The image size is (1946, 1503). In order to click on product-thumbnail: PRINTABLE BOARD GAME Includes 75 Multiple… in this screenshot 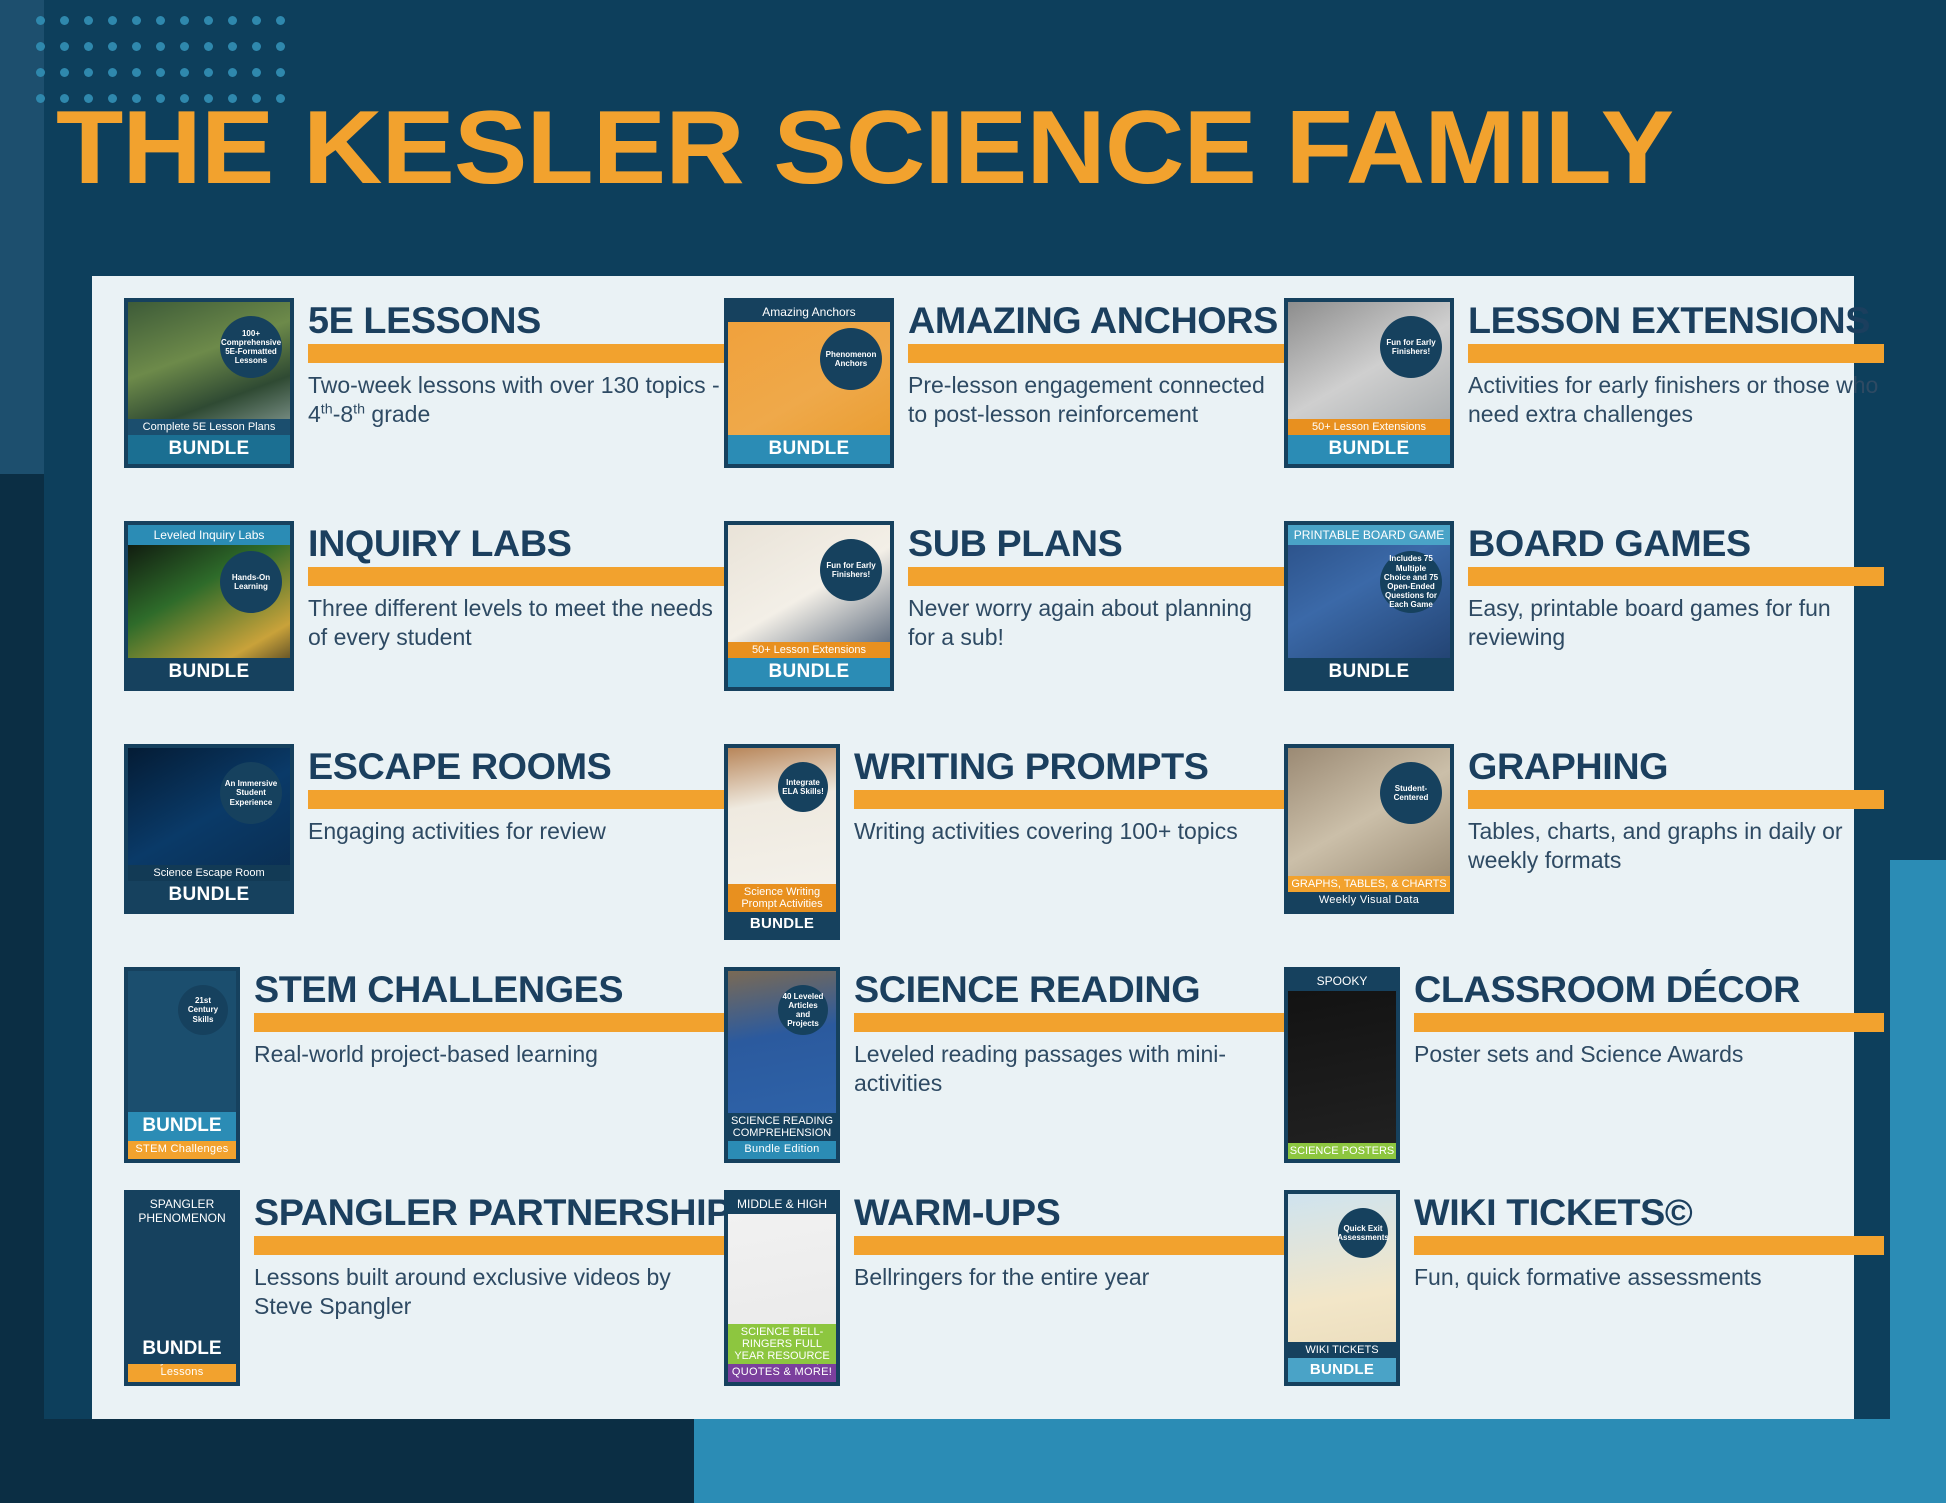, I will do `click(1369, 606)`.